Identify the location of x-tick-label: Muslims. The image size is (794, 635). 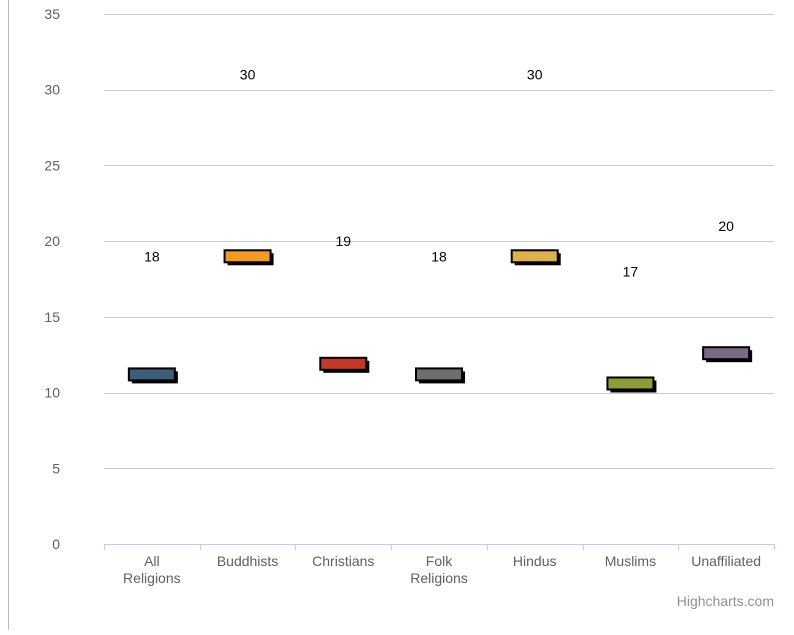
(630, 561).